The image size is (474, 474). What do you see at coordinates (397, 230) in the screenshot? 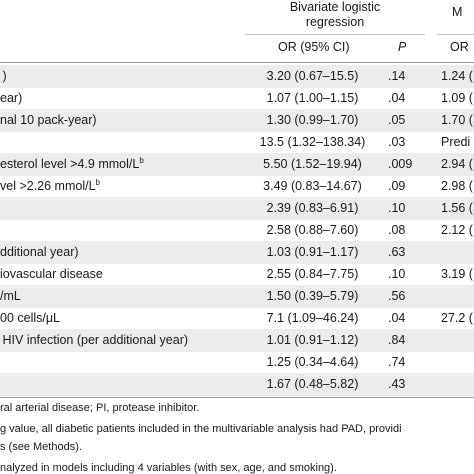
I see `p-value: .08` at bounding box center [397, 230].